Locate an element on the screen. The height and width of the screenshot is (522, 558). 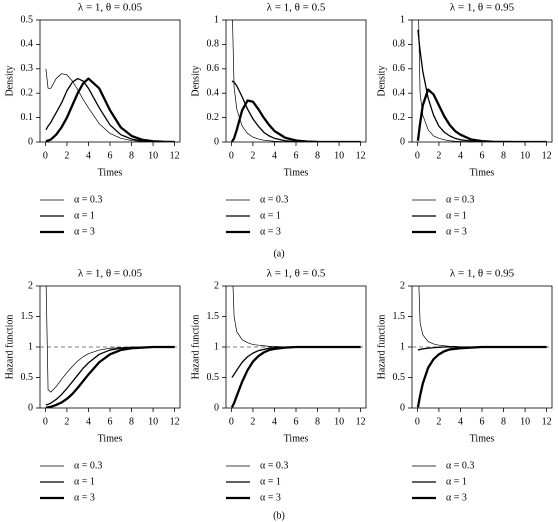
panel-label: (a) is located at coordinates (278, 253).